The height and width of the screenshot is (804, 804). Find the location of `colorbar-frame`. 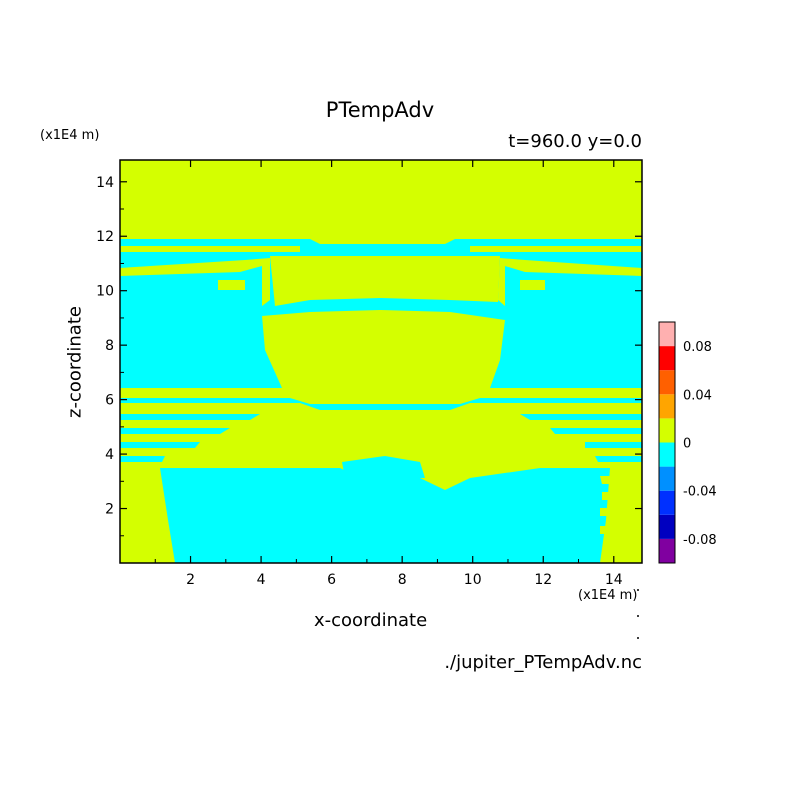

colorbar-frame is located at coordinates (667, 442).